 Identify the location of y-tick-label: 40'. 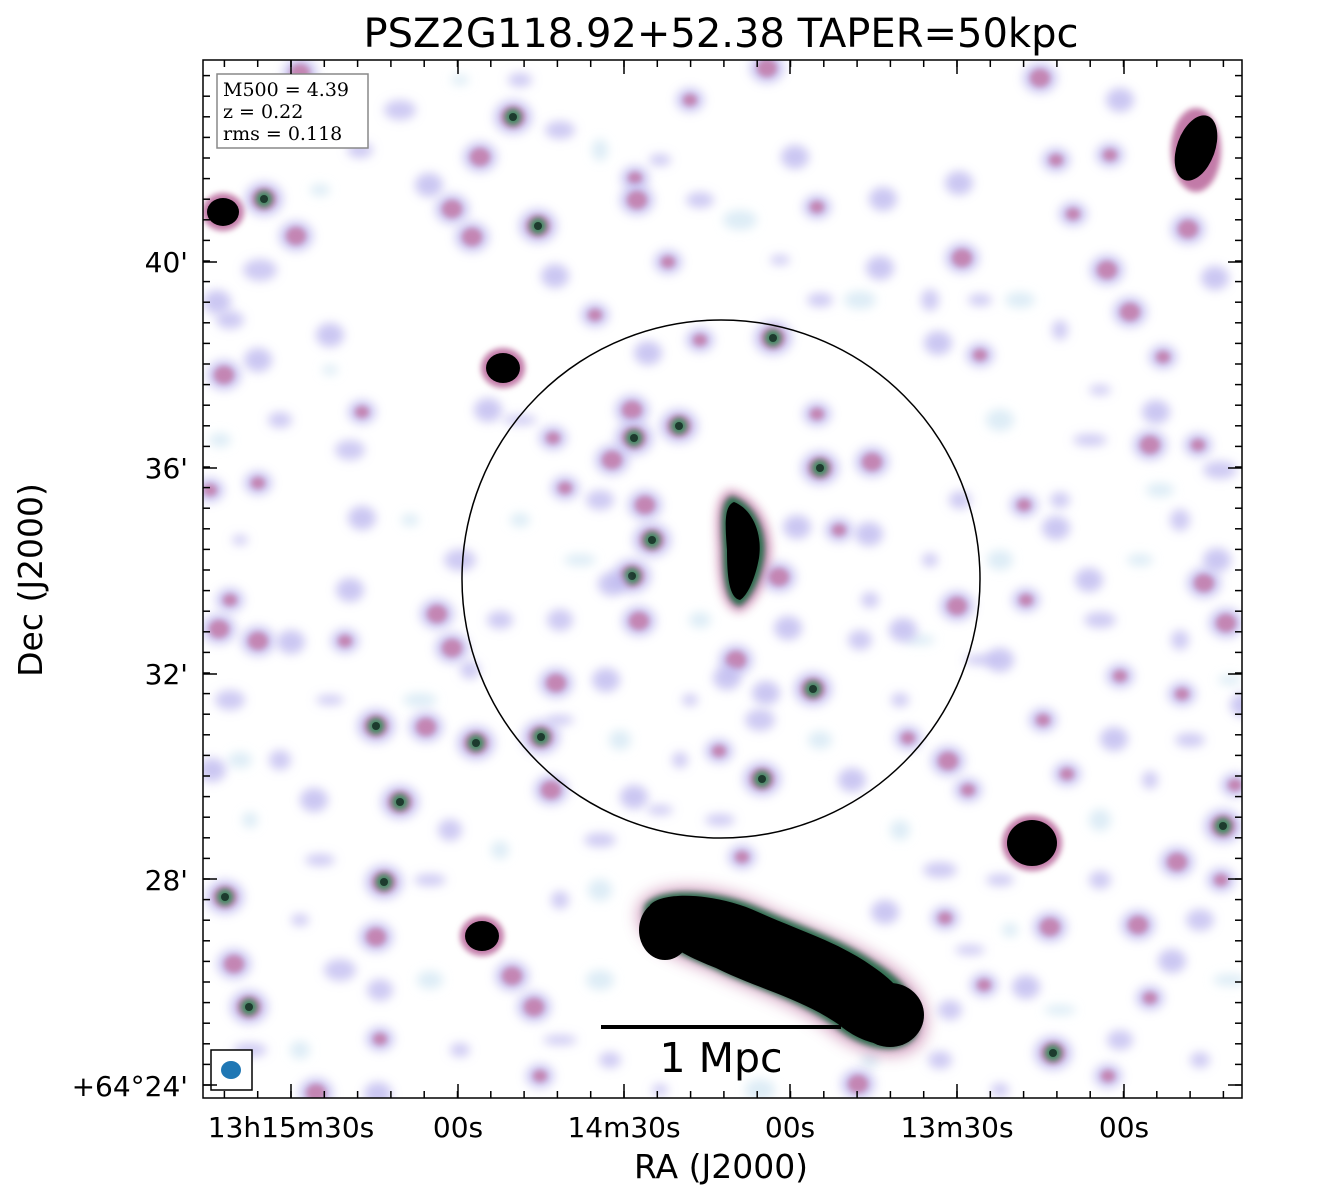
(166, 262).